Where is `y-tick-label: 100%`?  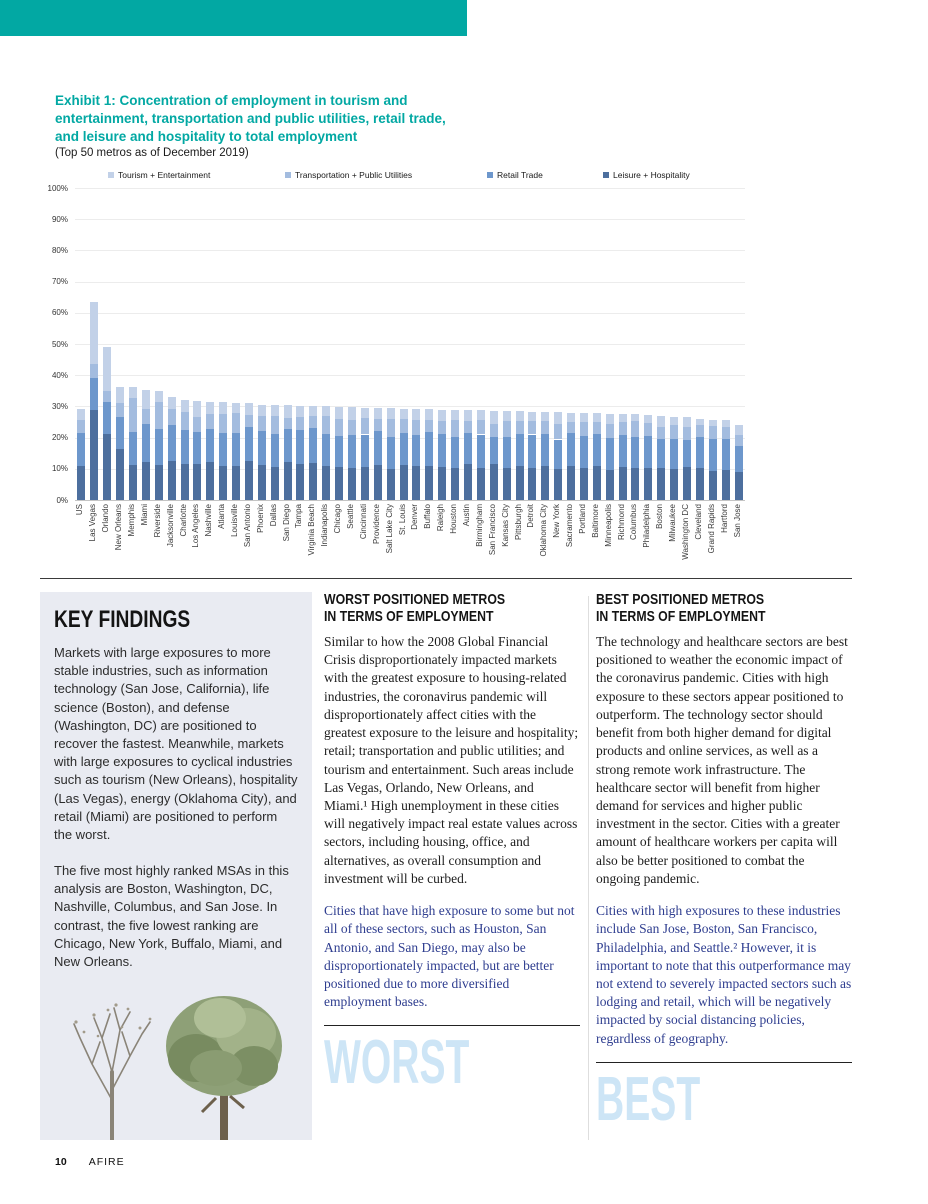 y-tick-label: 100% is located at coordinates (57, 188).